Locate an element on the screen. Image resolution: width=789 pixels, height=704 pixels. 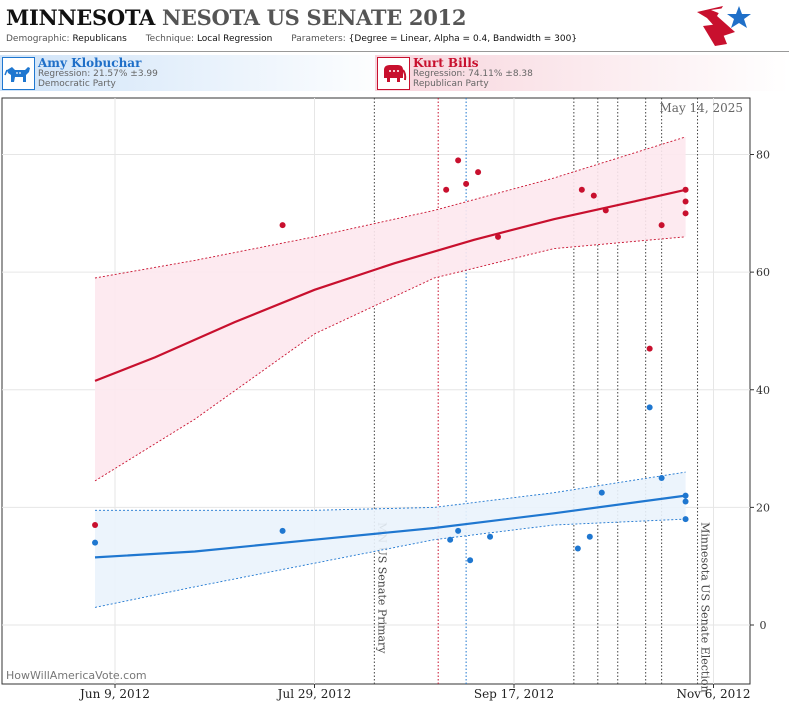
y-tick-label: 20 is located at coordinates (763, 507).